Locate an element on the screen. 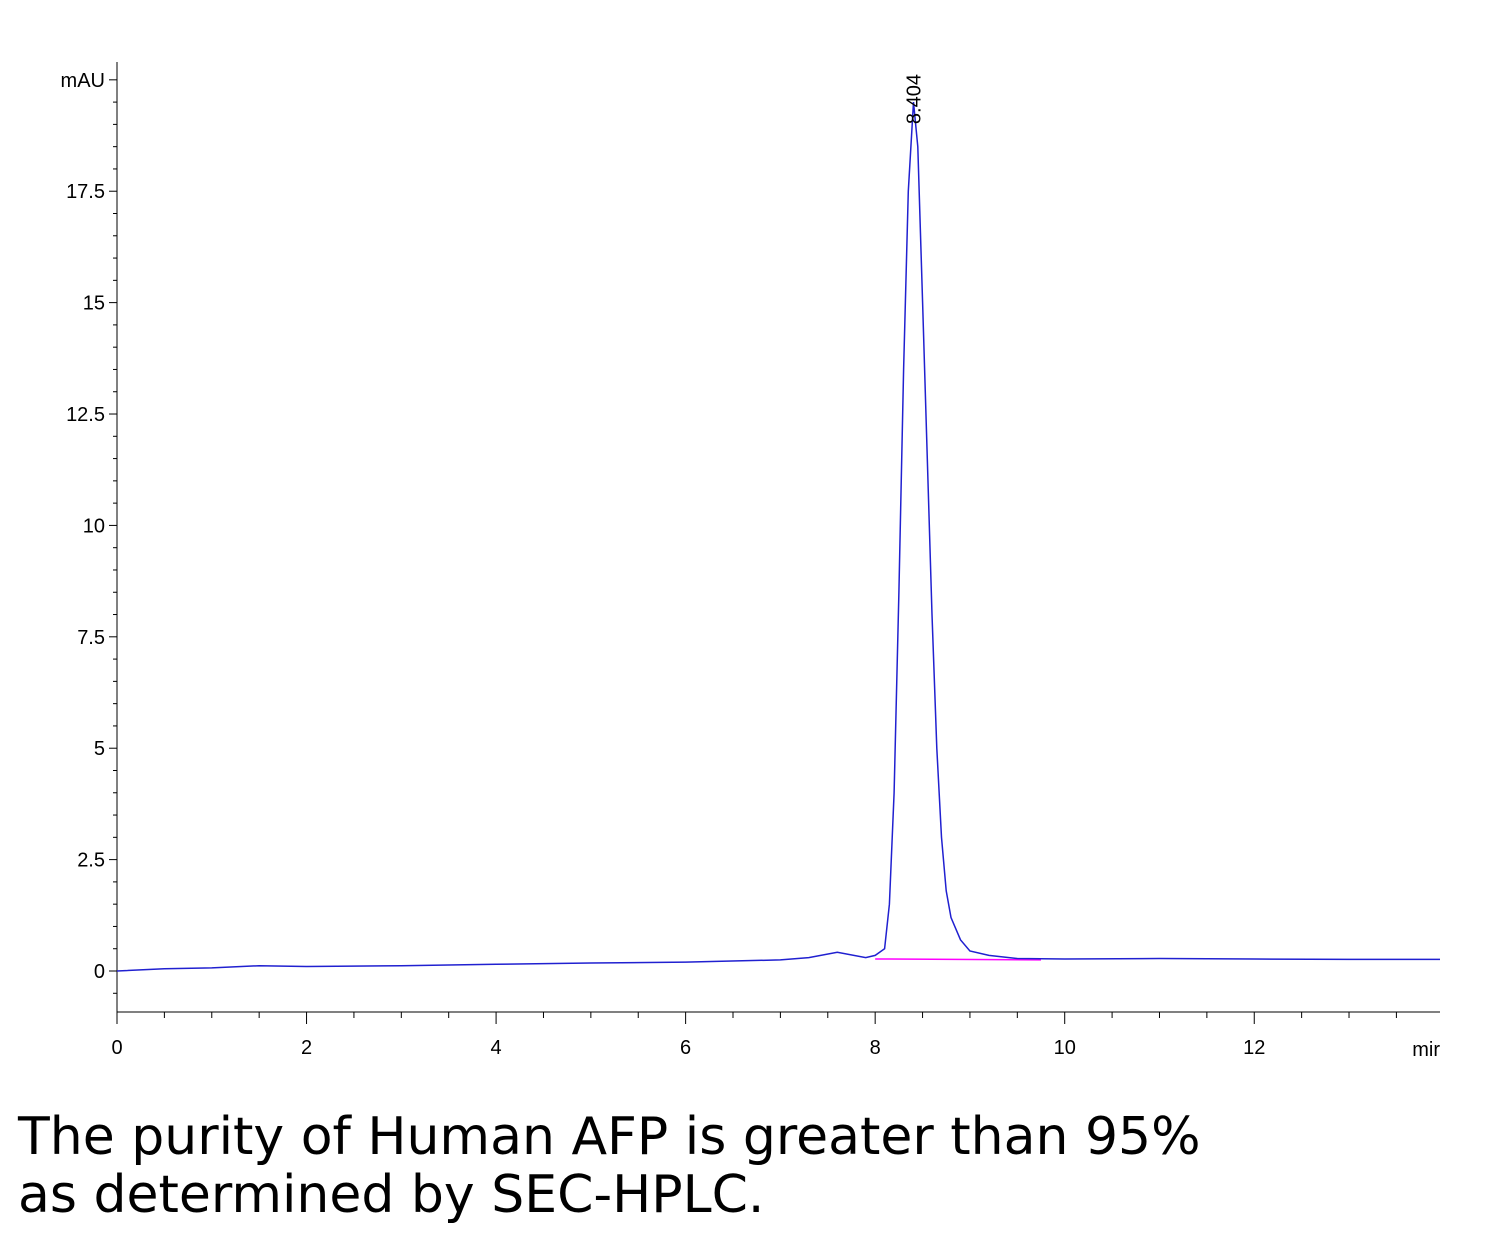 The width and height of the screenshot is (1500, 1252). y-tick-label: 7.5 is located at coordinates (91, 638).